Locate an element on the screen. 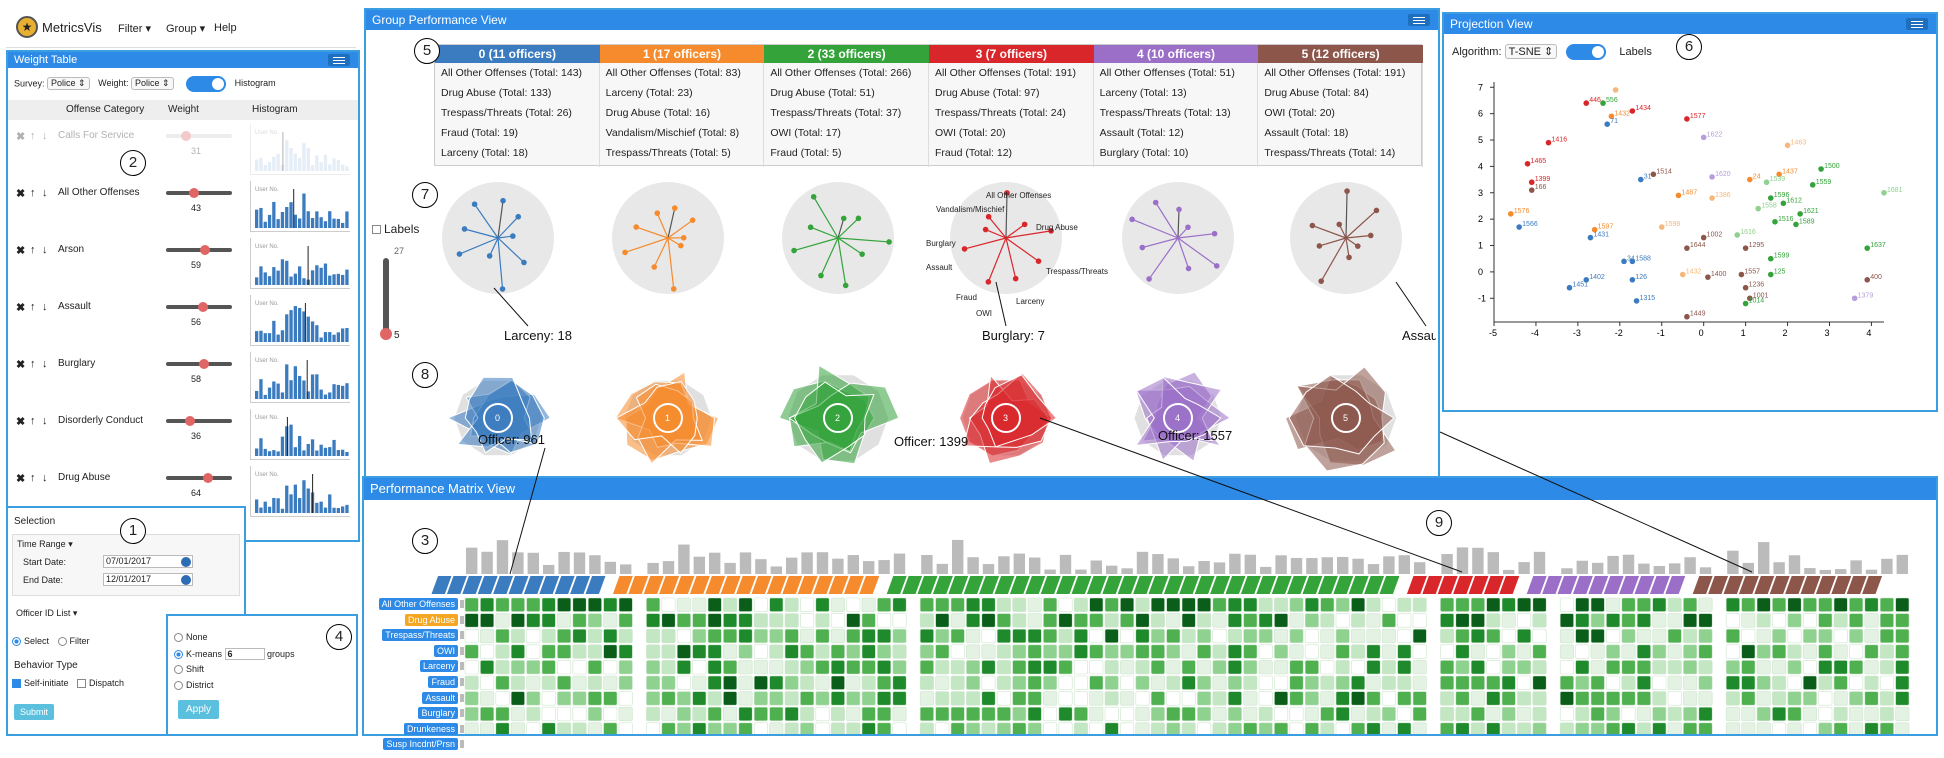 Image resolution: width=1944 pixels, height=758 pixels. end-date-clear-icon is located at coordinates (186, 580).